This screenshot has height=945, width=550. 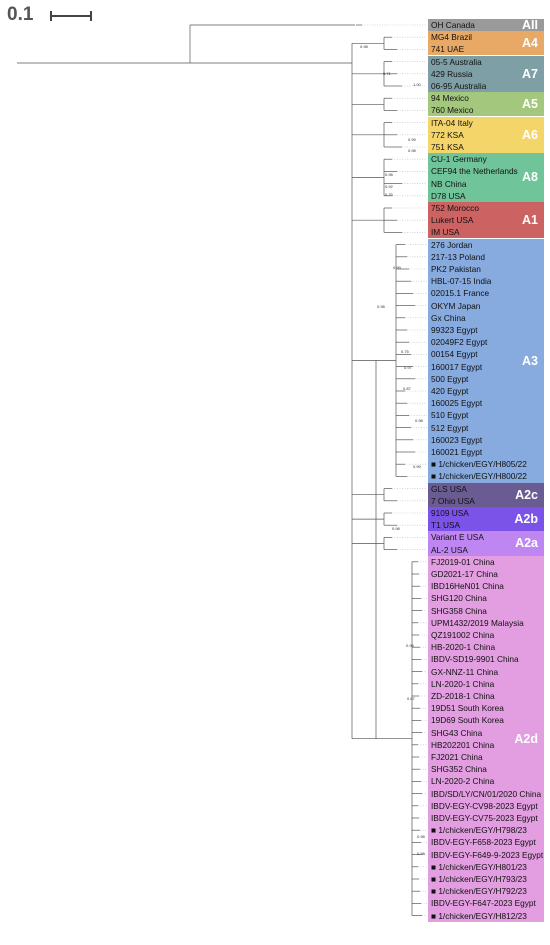 What do you see at coordinates (486, 24) in the screenshot?
I see `clade-band-aii: AII` at bounding box center [486, 24].